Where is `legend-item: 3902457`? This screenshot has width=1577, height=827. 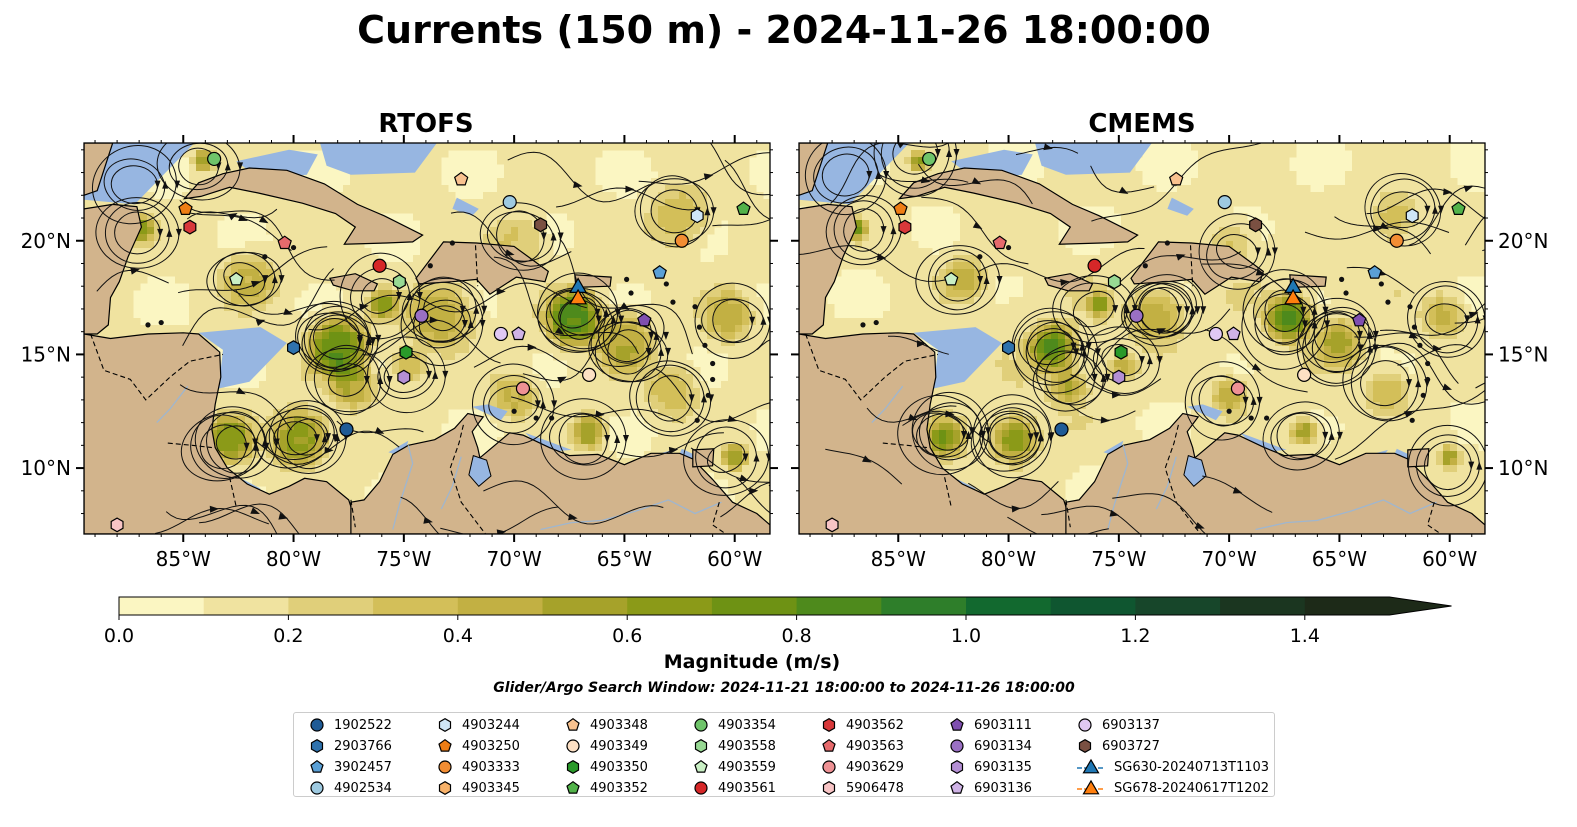
legend-item: 3902457 is located at coordinates (350, 767).